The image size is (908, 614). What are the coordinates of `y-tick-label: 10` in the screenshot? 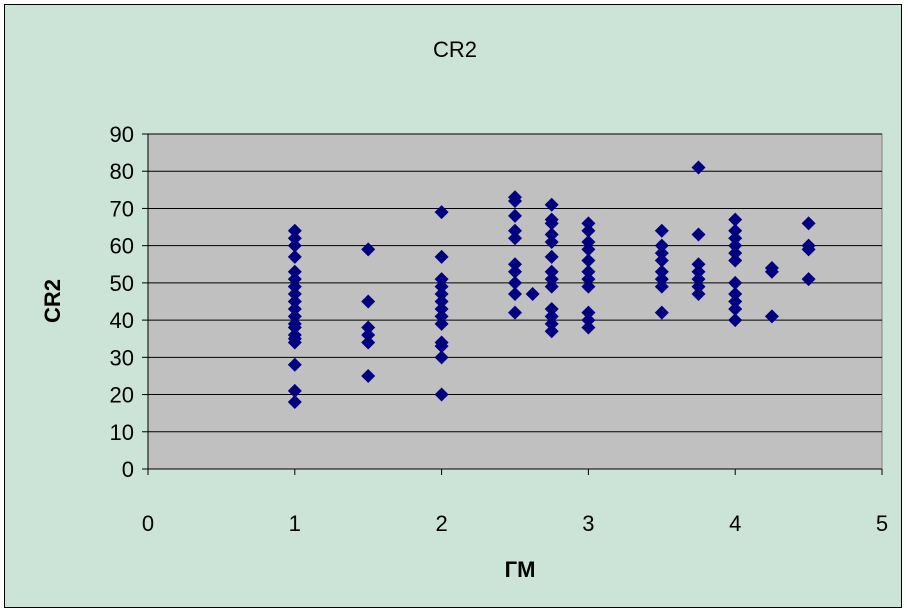 It's located at (122, 432).